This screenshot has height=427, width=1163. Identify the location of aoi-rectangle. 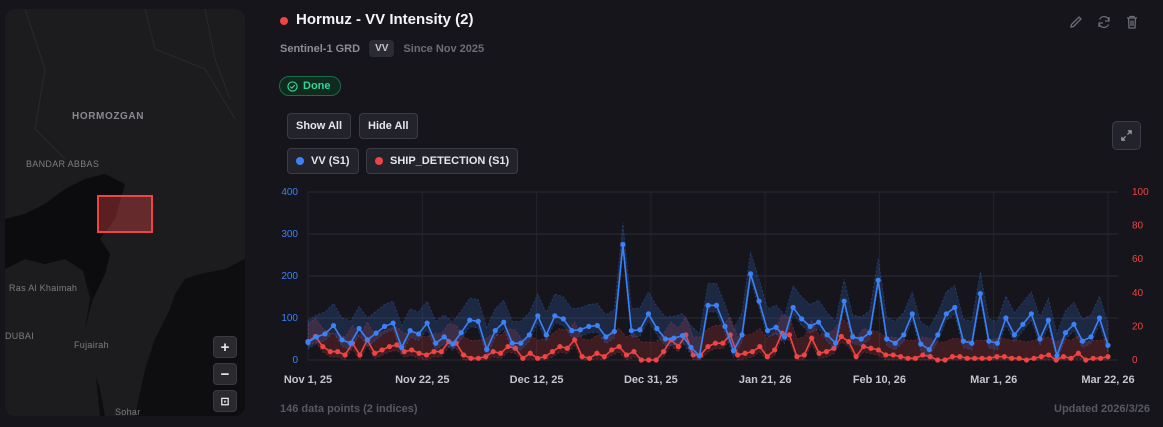
(125, 214).